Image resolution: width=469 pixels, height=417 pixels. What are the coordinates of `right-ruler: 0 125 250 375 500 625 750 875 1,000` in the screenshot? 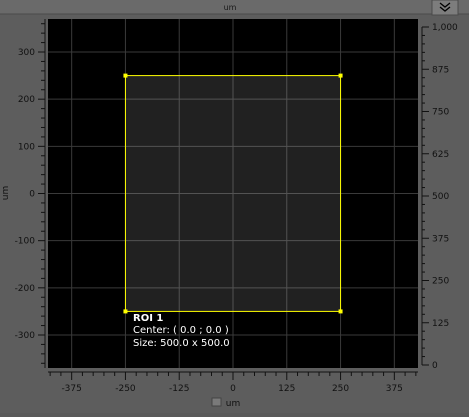 It's located at (439, 197).